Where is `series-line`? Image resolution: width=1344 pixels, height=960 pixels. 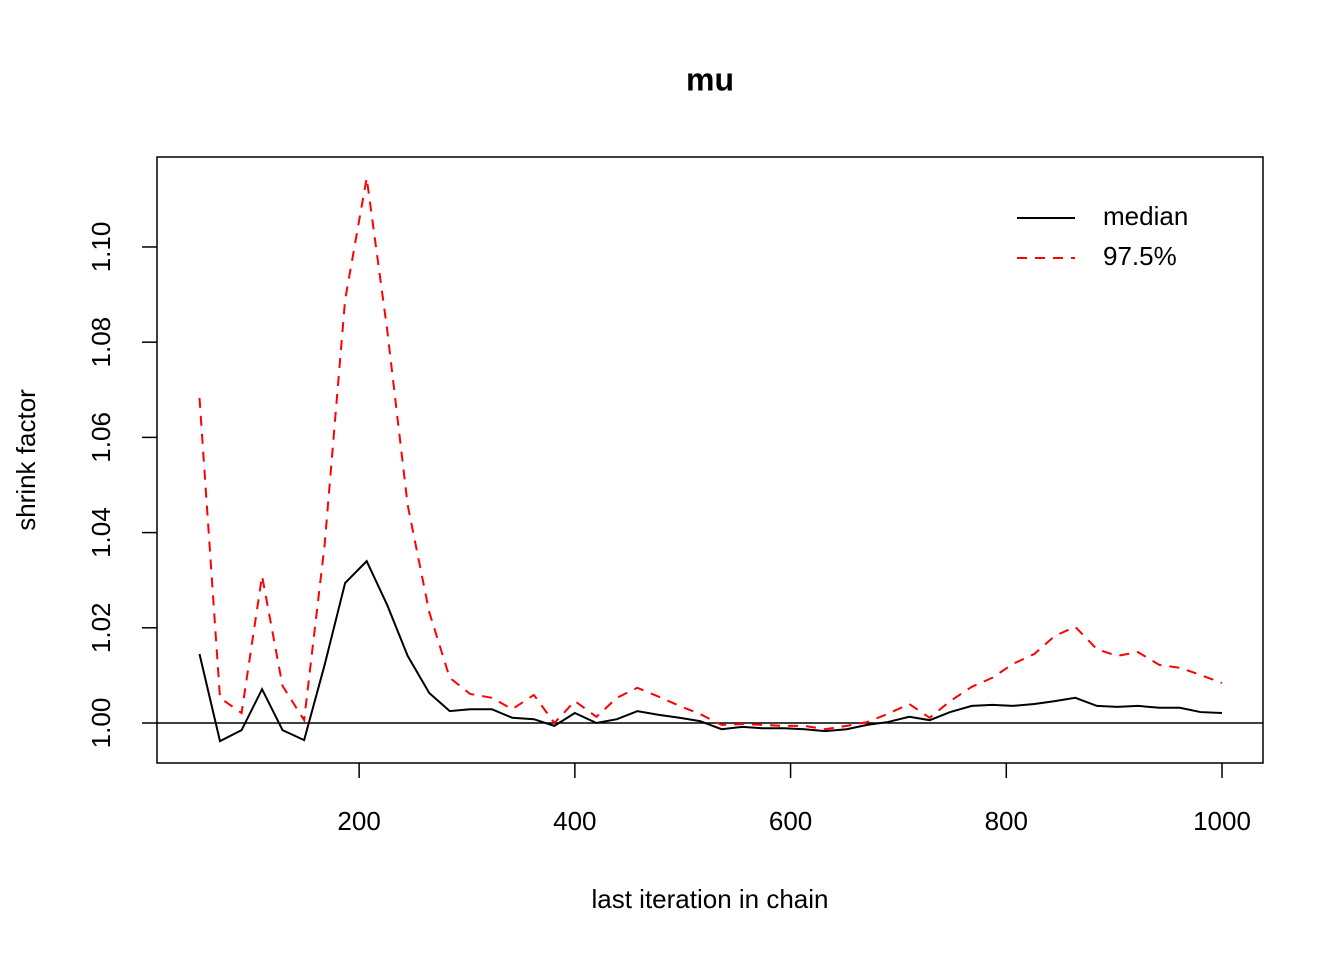
series-line is located at coordinates (710, 651).